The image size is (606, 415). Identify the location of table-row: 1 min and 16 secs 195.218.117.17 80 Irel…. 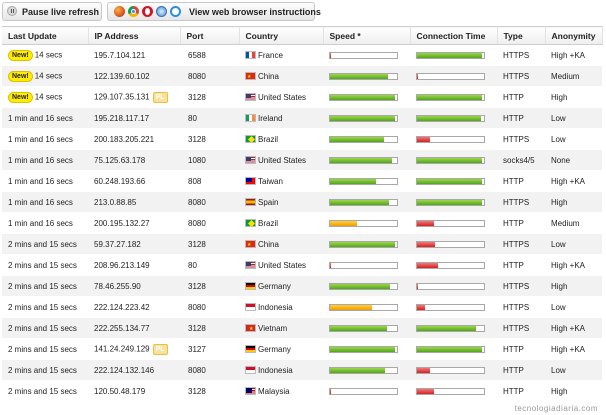
(302, 118).